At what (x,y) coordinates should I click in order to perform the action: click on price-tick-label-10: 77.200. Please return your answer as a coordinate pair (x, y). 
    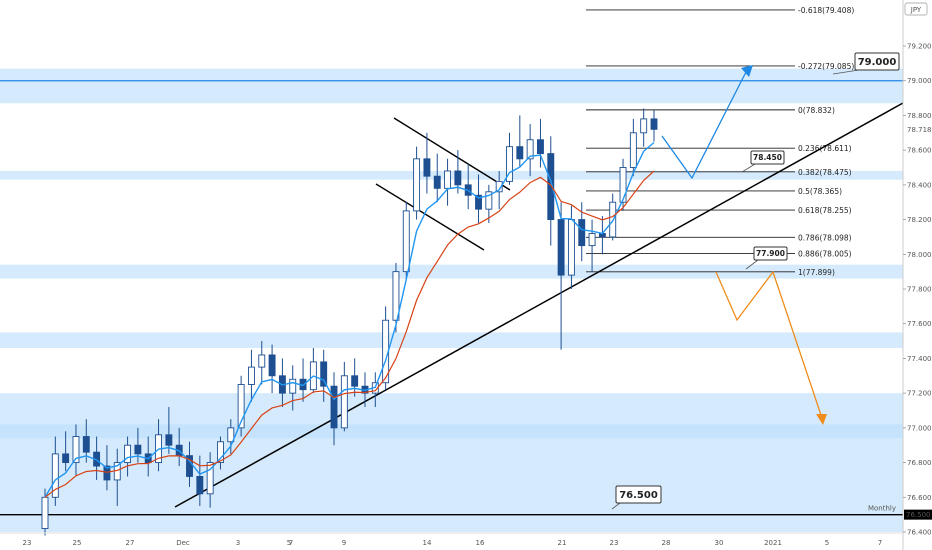
    Looking at the image, I should click on (919, 394).